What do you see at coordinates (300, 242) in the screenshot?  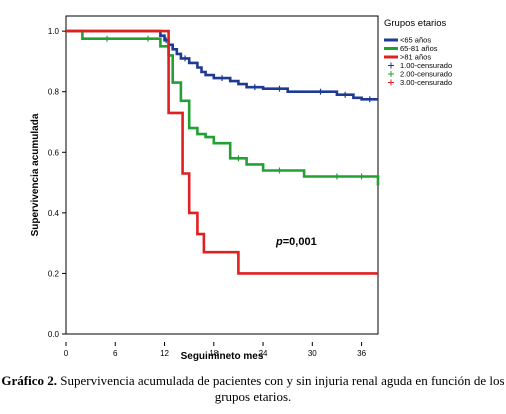 I see `p-value-text: =0,001` at bounding box center [300, 242].